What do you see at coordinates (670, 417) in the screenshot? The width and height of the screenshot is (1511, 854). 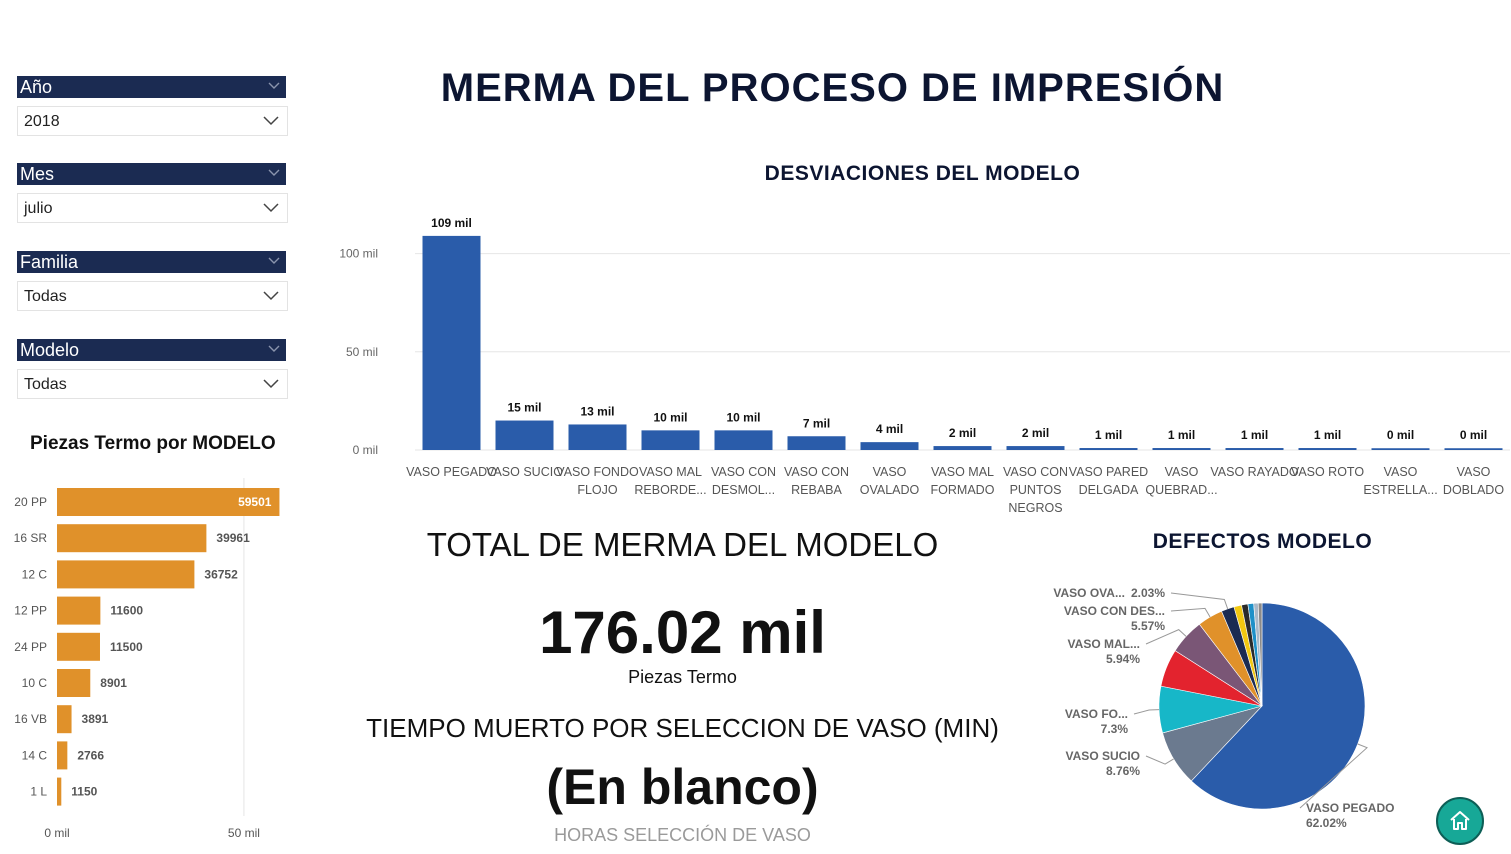 I see `data-label: 10 mil` at bounding box center [670, 417].